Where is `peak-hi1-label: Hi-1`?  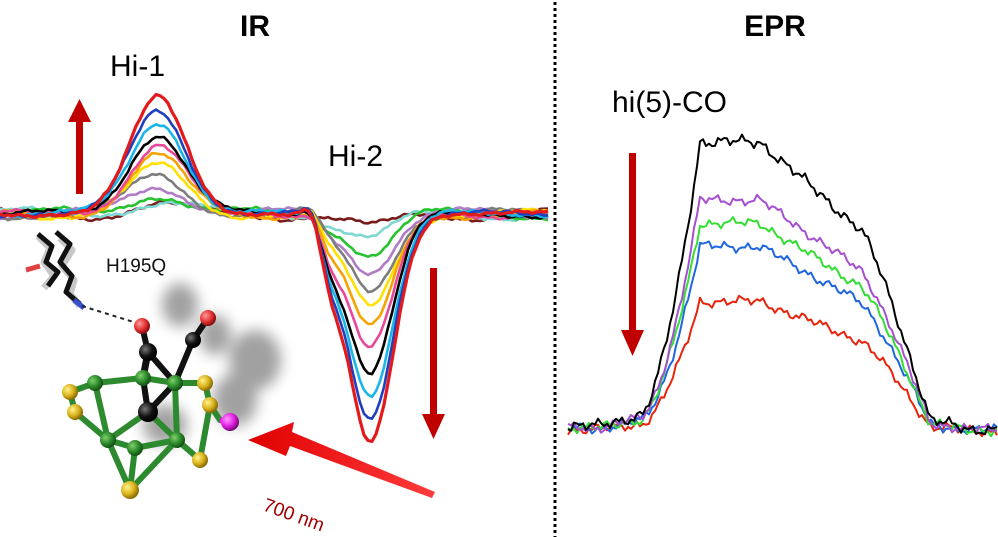
peak-hi1-label: Hi-1 is located at coordinates (137, 66).